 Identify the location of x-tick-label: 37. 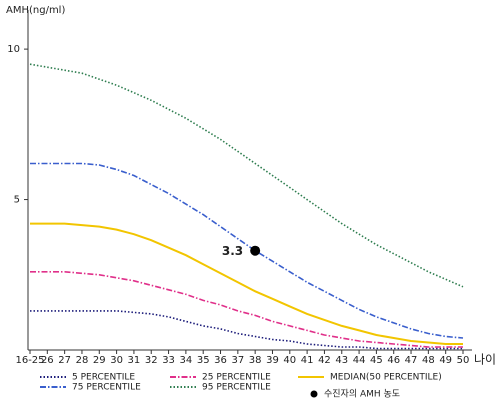
(237, 360).